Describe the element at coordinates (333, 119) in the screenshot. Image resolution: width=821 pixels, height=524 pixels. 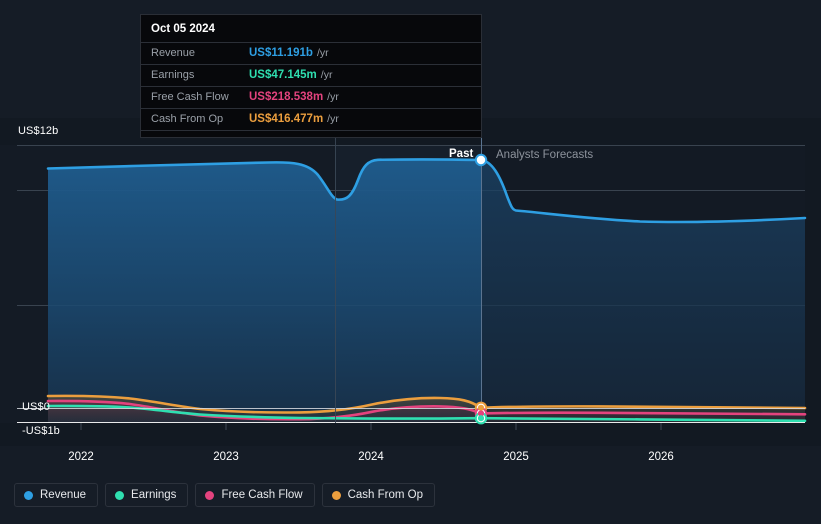
I see `tooltip-unit-cash-from-op: /yr` at that location.